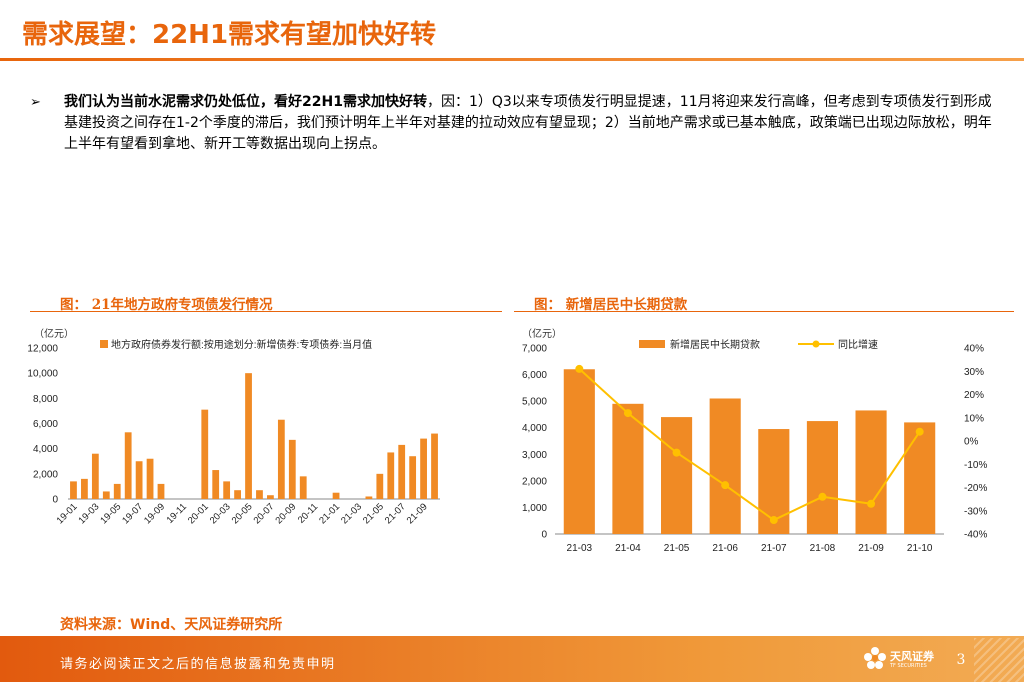 The width and height of the screenshot is (1024, 682). Describe the element at coordinates (512, 59) in the screenshot. I see `title-divider` at that location.